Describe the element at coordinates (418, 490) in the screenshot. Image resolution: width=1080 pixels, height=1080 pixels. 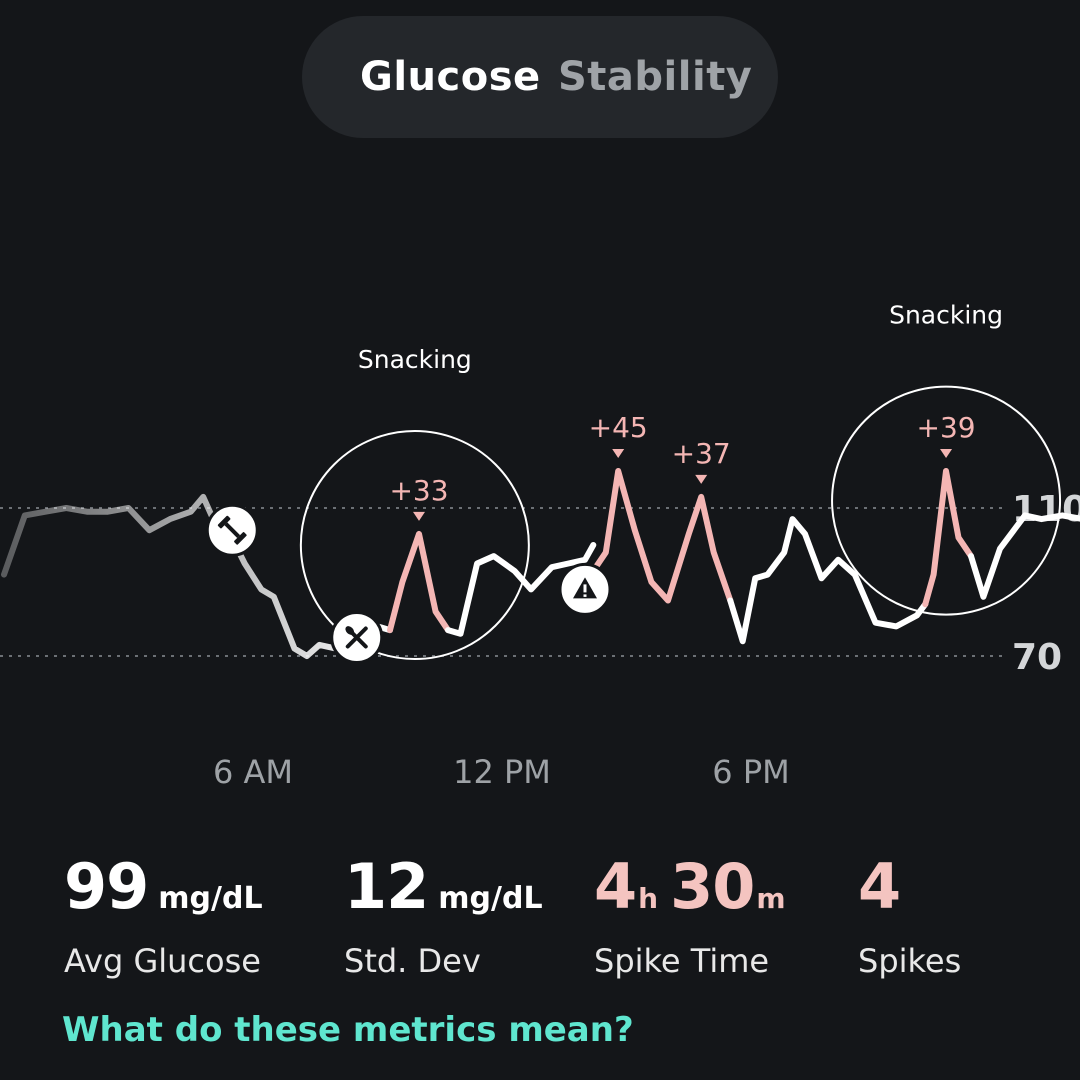
I see `spike-label: +33` at that location.